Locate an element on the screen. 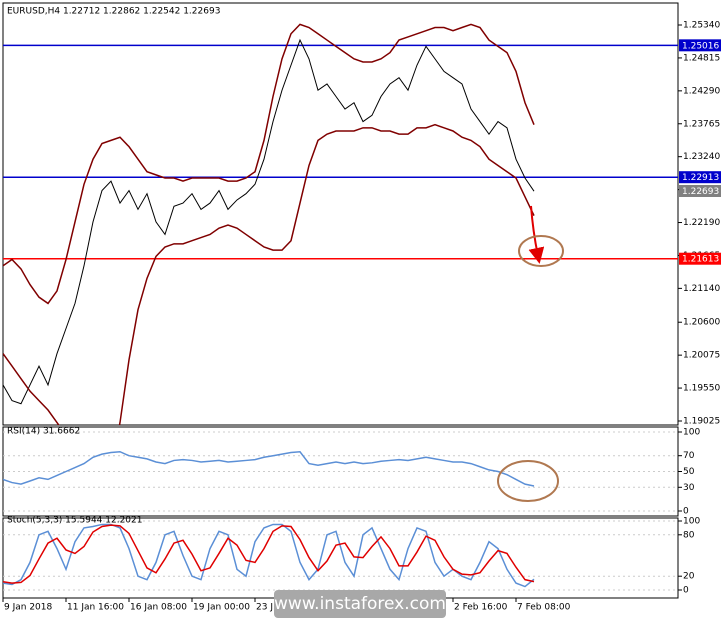 Image resolution: width=723 pixels, height=618 pixels. x-tick-label: 16 Jan 08:00 is located at coordinates (158, 608).